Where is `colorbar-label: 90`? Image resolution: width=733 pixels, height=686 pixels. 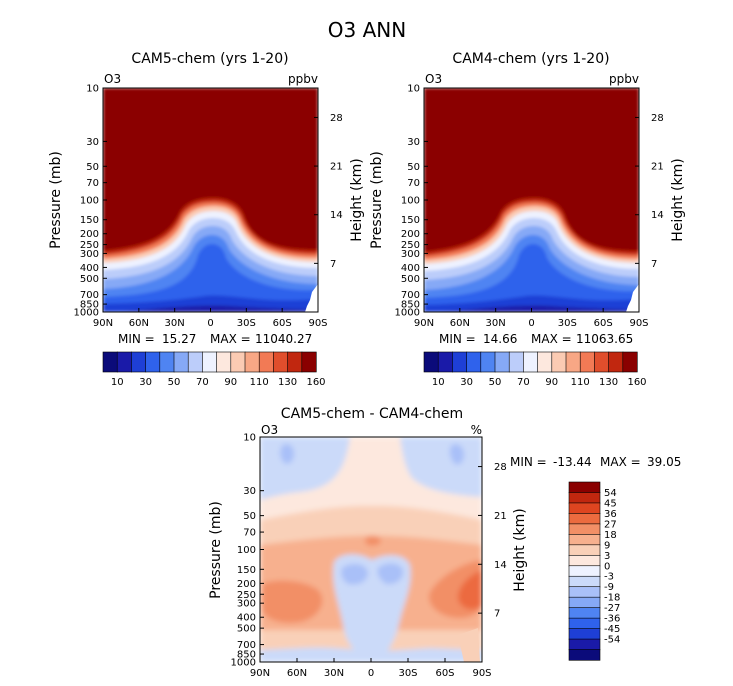 colorbar-label: 90 is located at coordinates (551, 382).